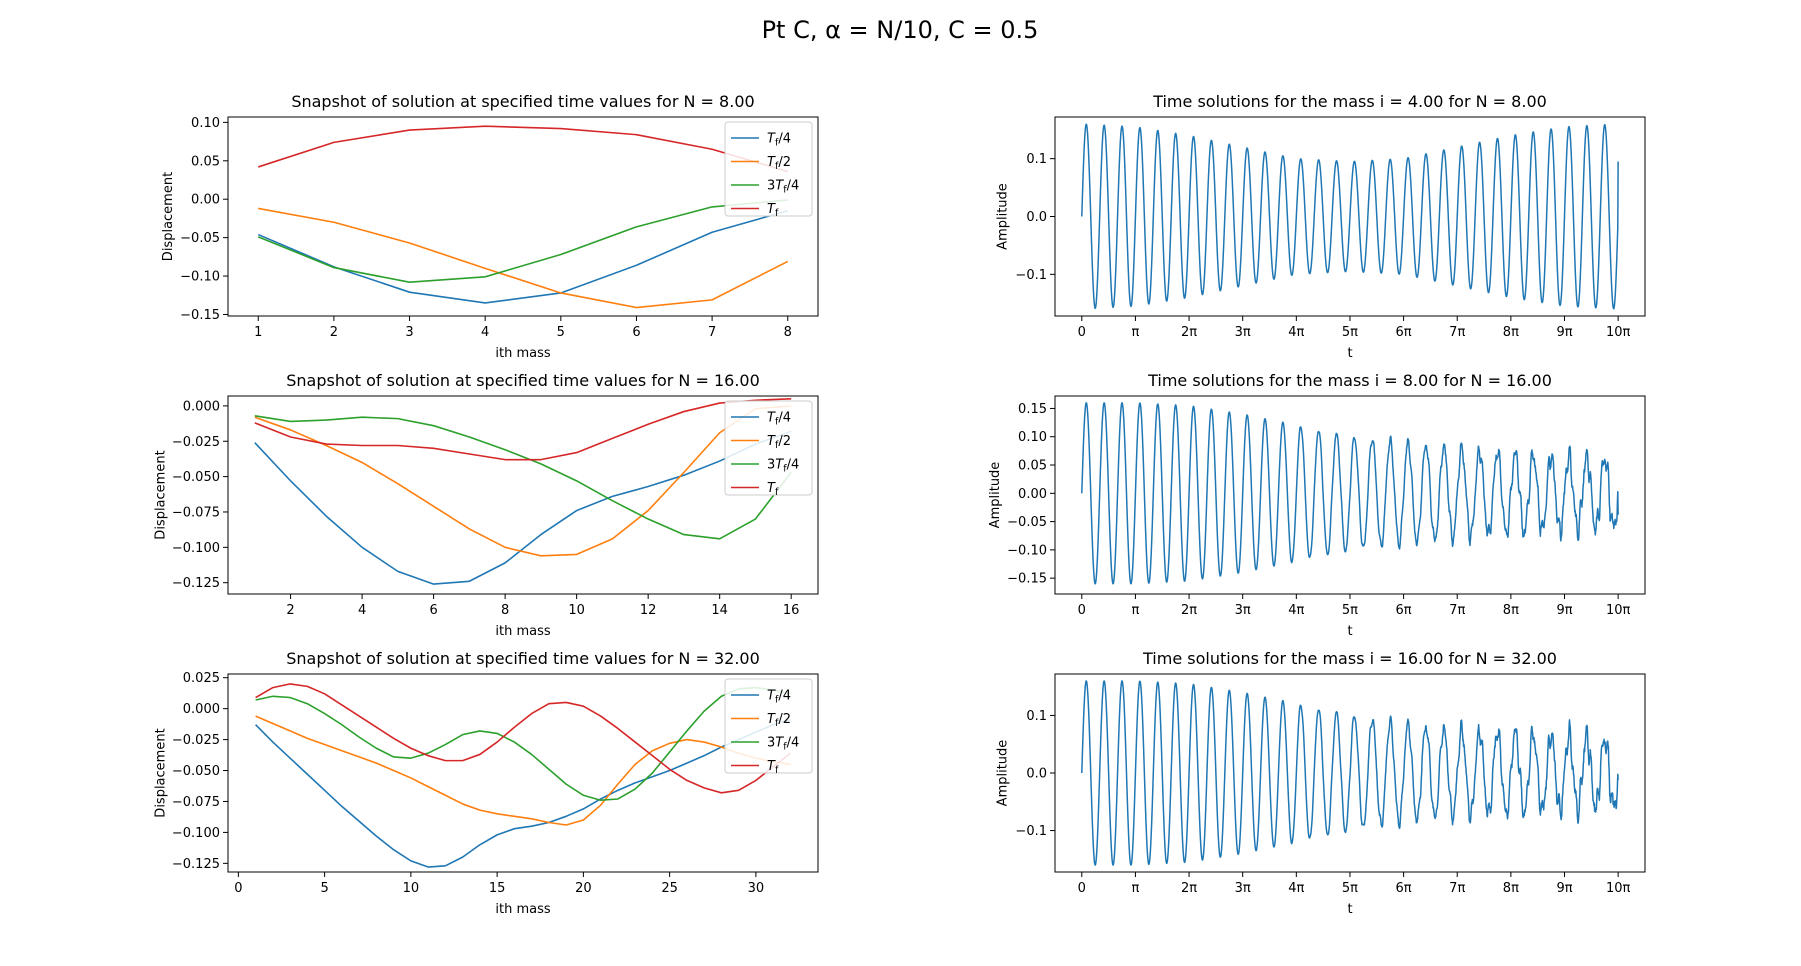 This screenshot has height=966, width=1801. What do you see at coordinates (779, 140) in the screenshot?
I see `legend-entry-label: Tf/4` at bounding box center [779, 140].